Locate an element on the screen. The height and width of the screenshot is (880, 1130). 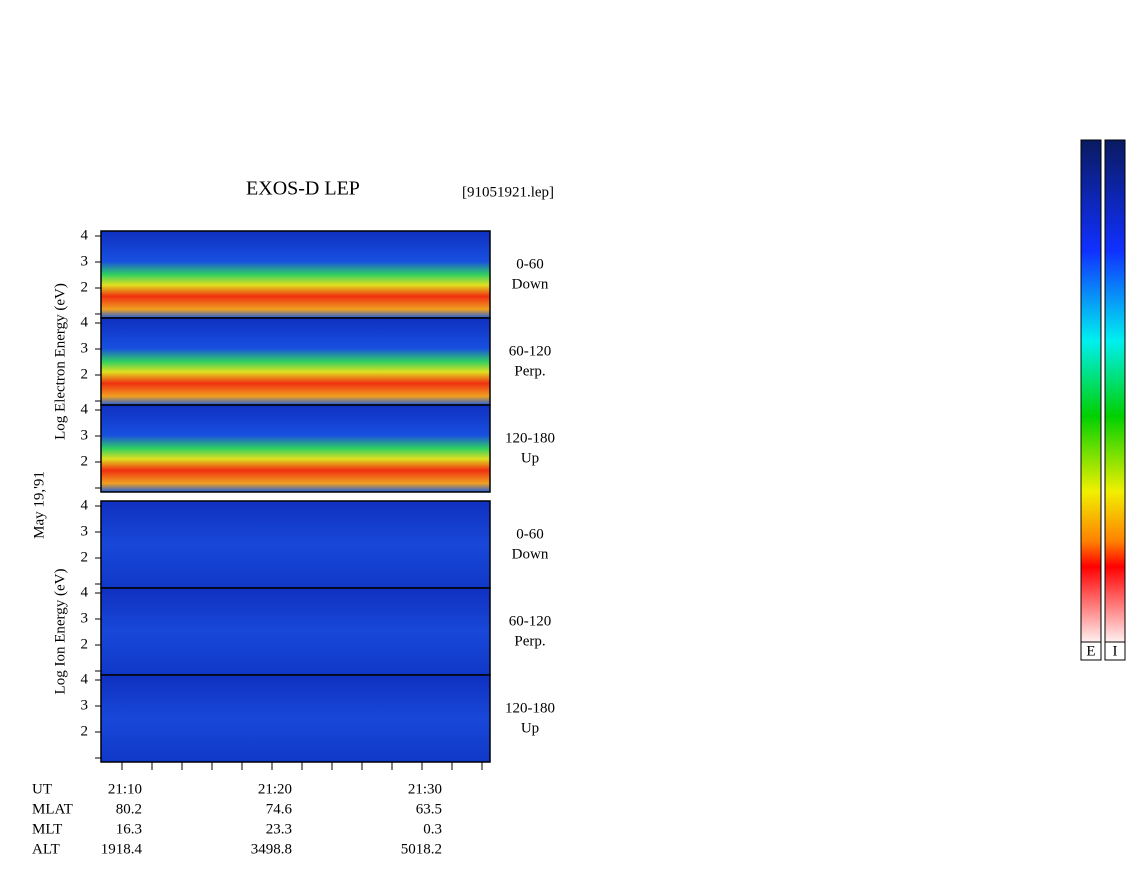
colorbar-i is located at coordinates (1115, 391).